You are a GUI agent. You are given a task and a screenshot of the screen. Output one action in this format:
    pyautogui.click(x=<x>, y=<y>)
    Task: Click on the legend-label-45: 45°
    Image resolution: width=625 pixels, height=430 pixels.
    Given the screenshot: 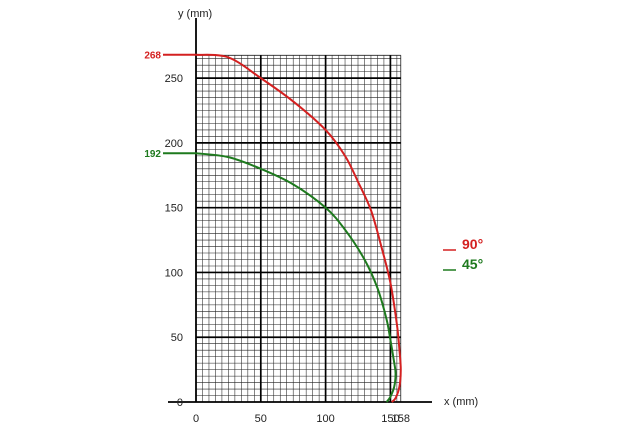 What is the action you would take?
    pyautogui.click(x=472, y=264)
    